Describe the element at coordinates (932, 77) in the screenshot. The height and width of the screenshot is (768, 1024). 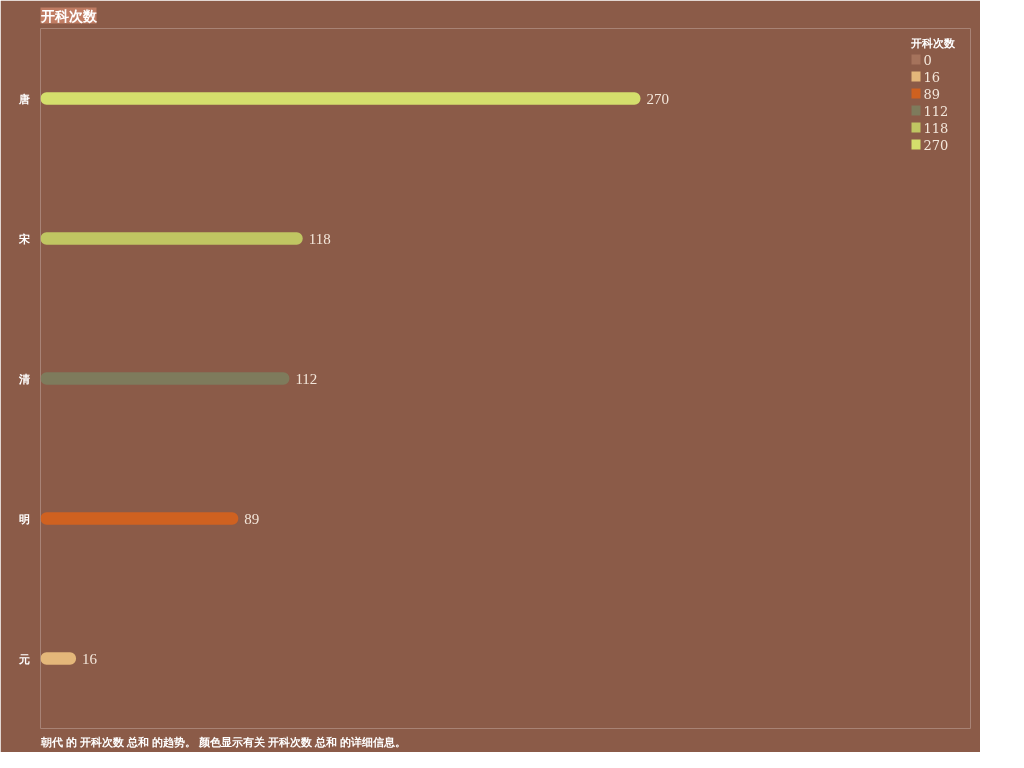
I see `legend-label: 16` at that location.